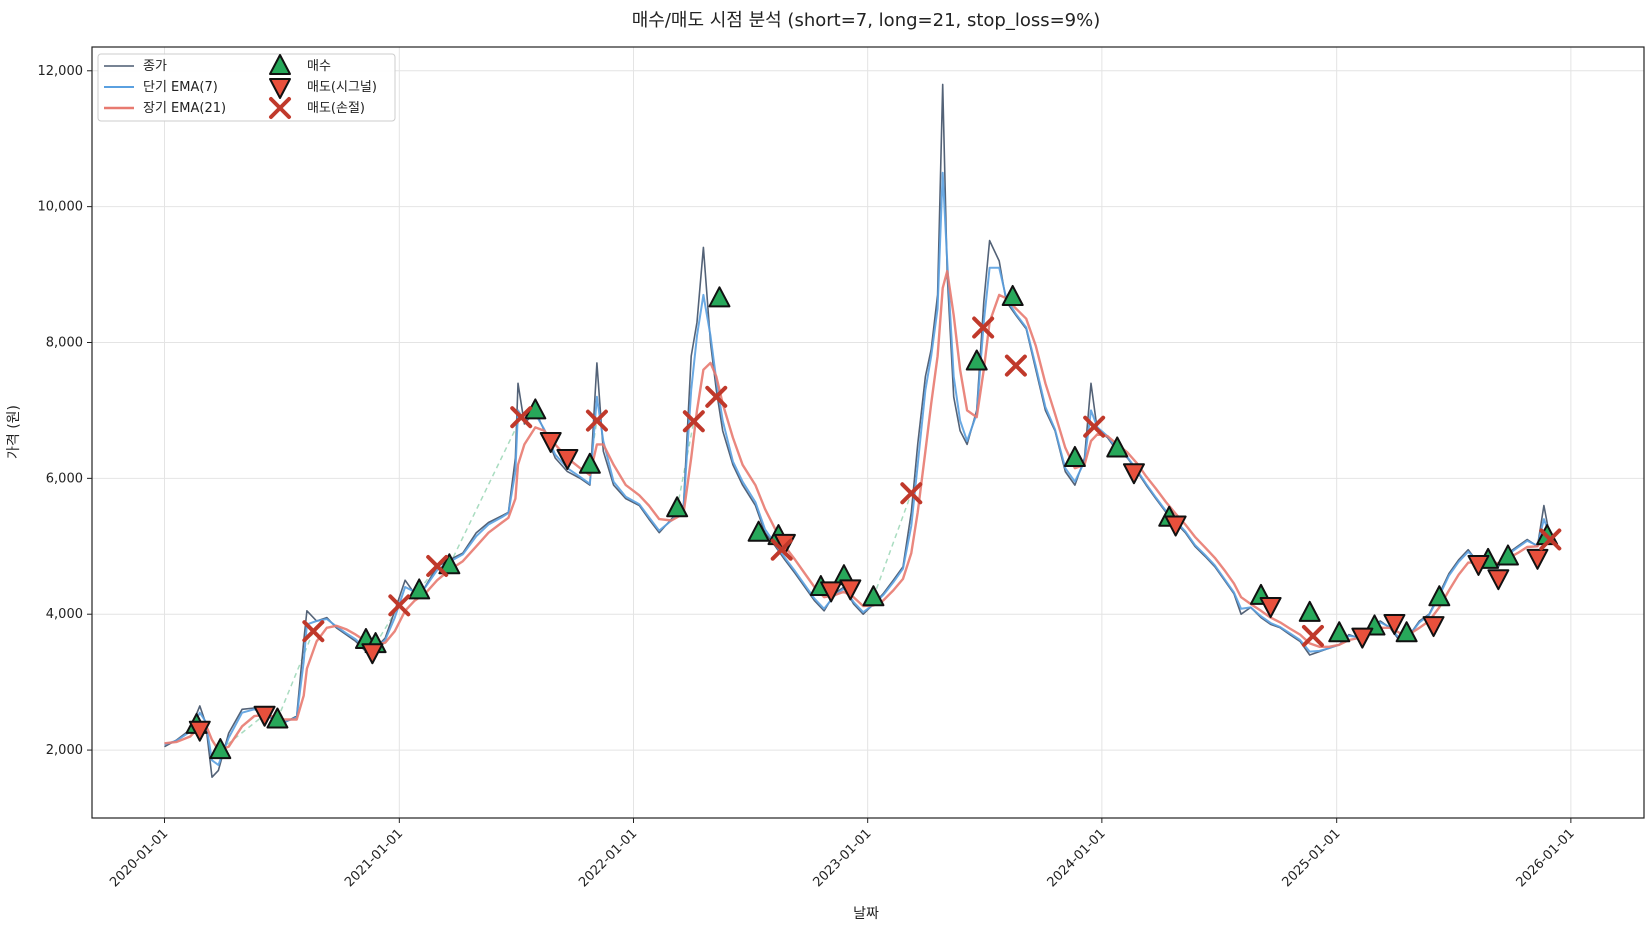 This screenshot has width=1650, height=930. What do you see at coordinates (64, 342) in the screenshot?
I see `y-tick-label: 8,000` at bounding box center [64, 342].